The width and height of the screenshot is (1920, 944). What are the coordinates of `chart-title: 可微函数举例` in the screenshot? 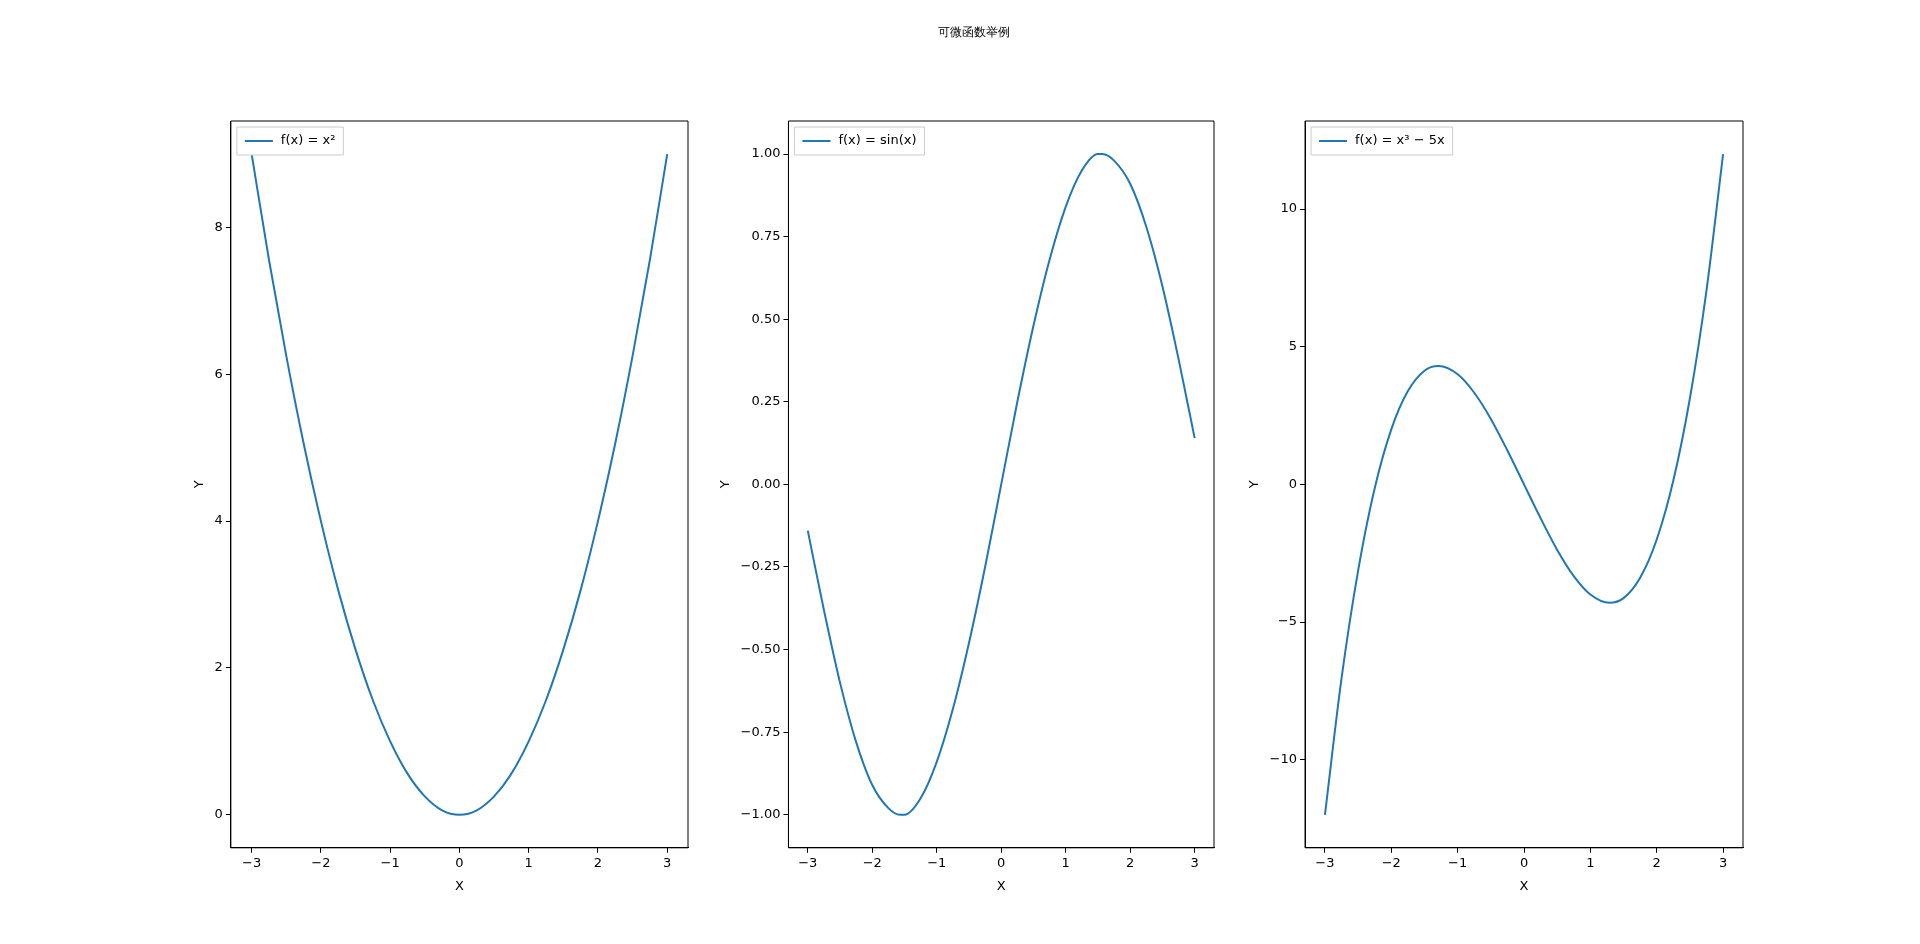 It's located at (974, 32).